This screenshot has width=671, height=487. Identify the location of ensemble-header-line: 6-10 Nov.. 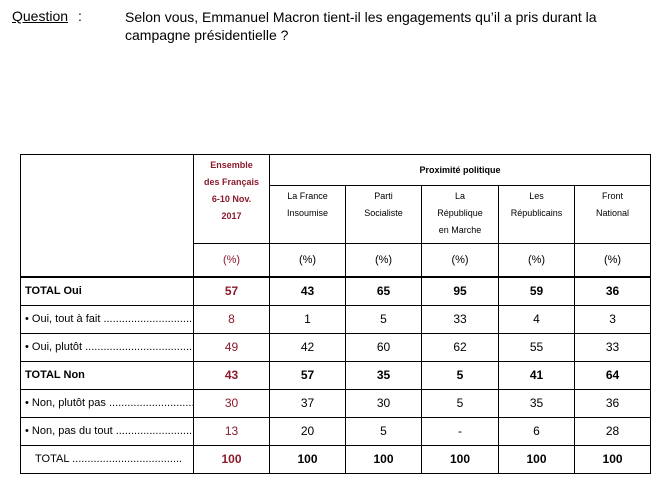
(231, 199).